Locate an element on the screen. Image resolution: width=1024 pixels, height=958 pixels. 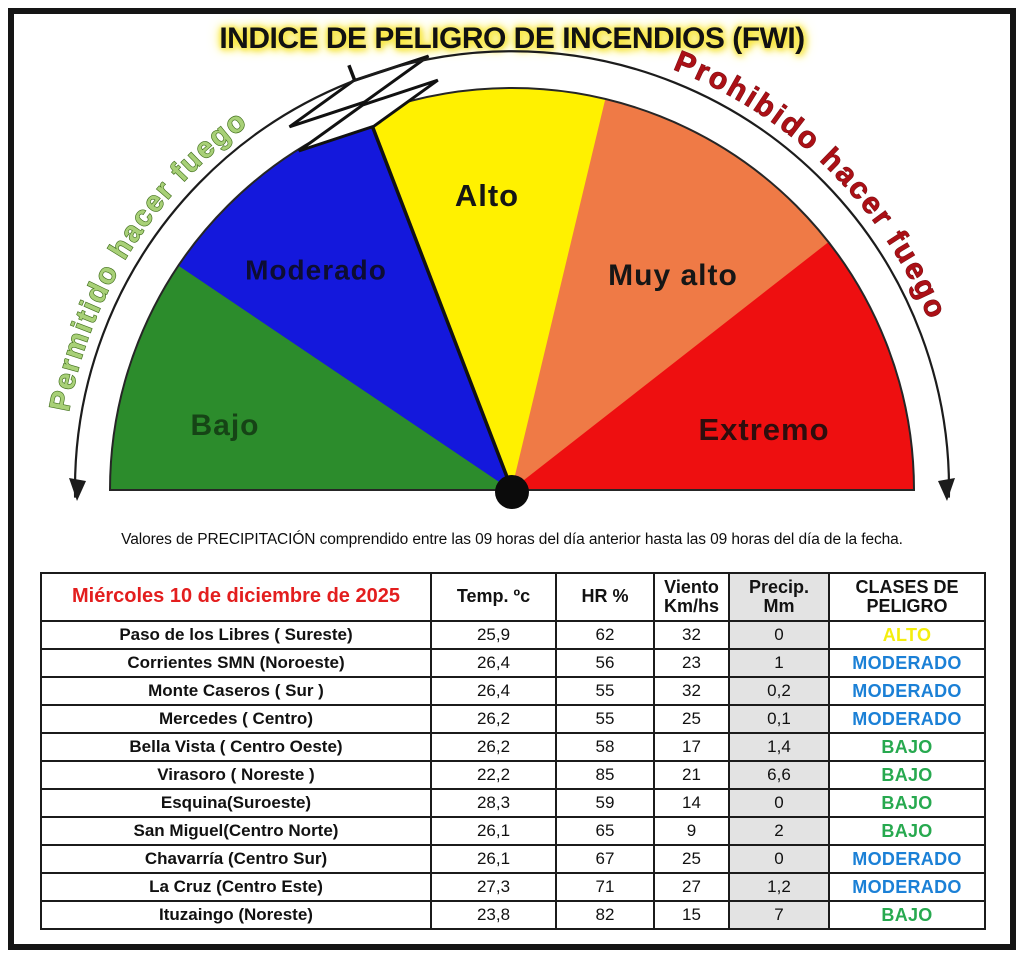
page-title: INDICE DE PELIGRO DE INCENDIOS (FWI) is located at coordinates (512, 38).